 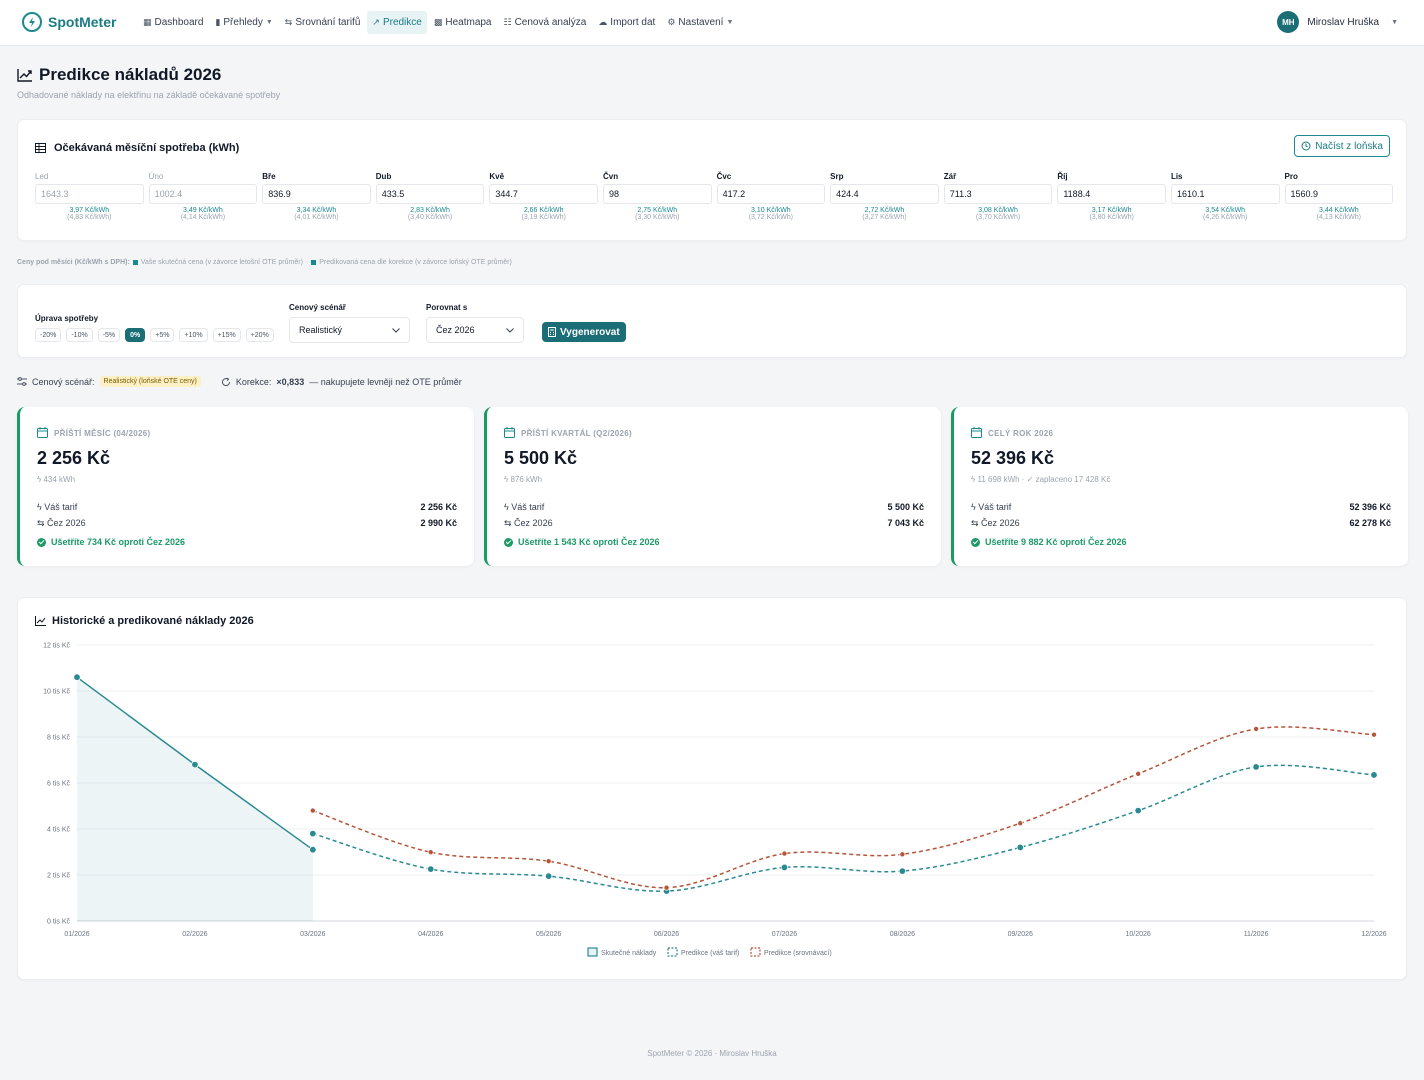 What do you see at coordinates (568, 433) in the screenshot?
I see `stat-heading: PŘÍŠTÍ KVARTÁL (Q2/2026)` at bounding box center [568, 433].